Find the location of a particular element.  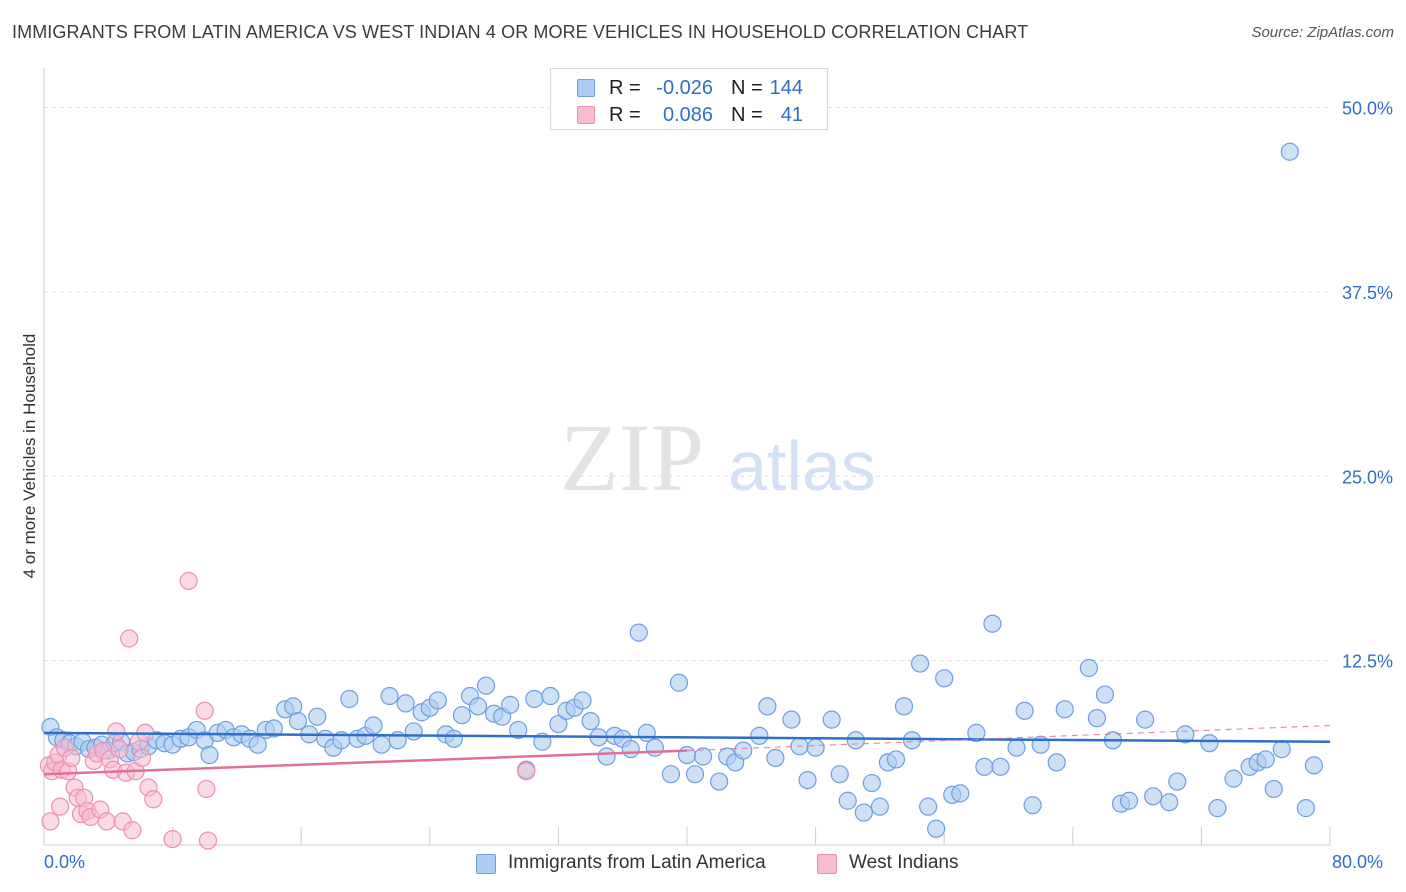

trend-line-west-indians is located at coordinates (365, 762).